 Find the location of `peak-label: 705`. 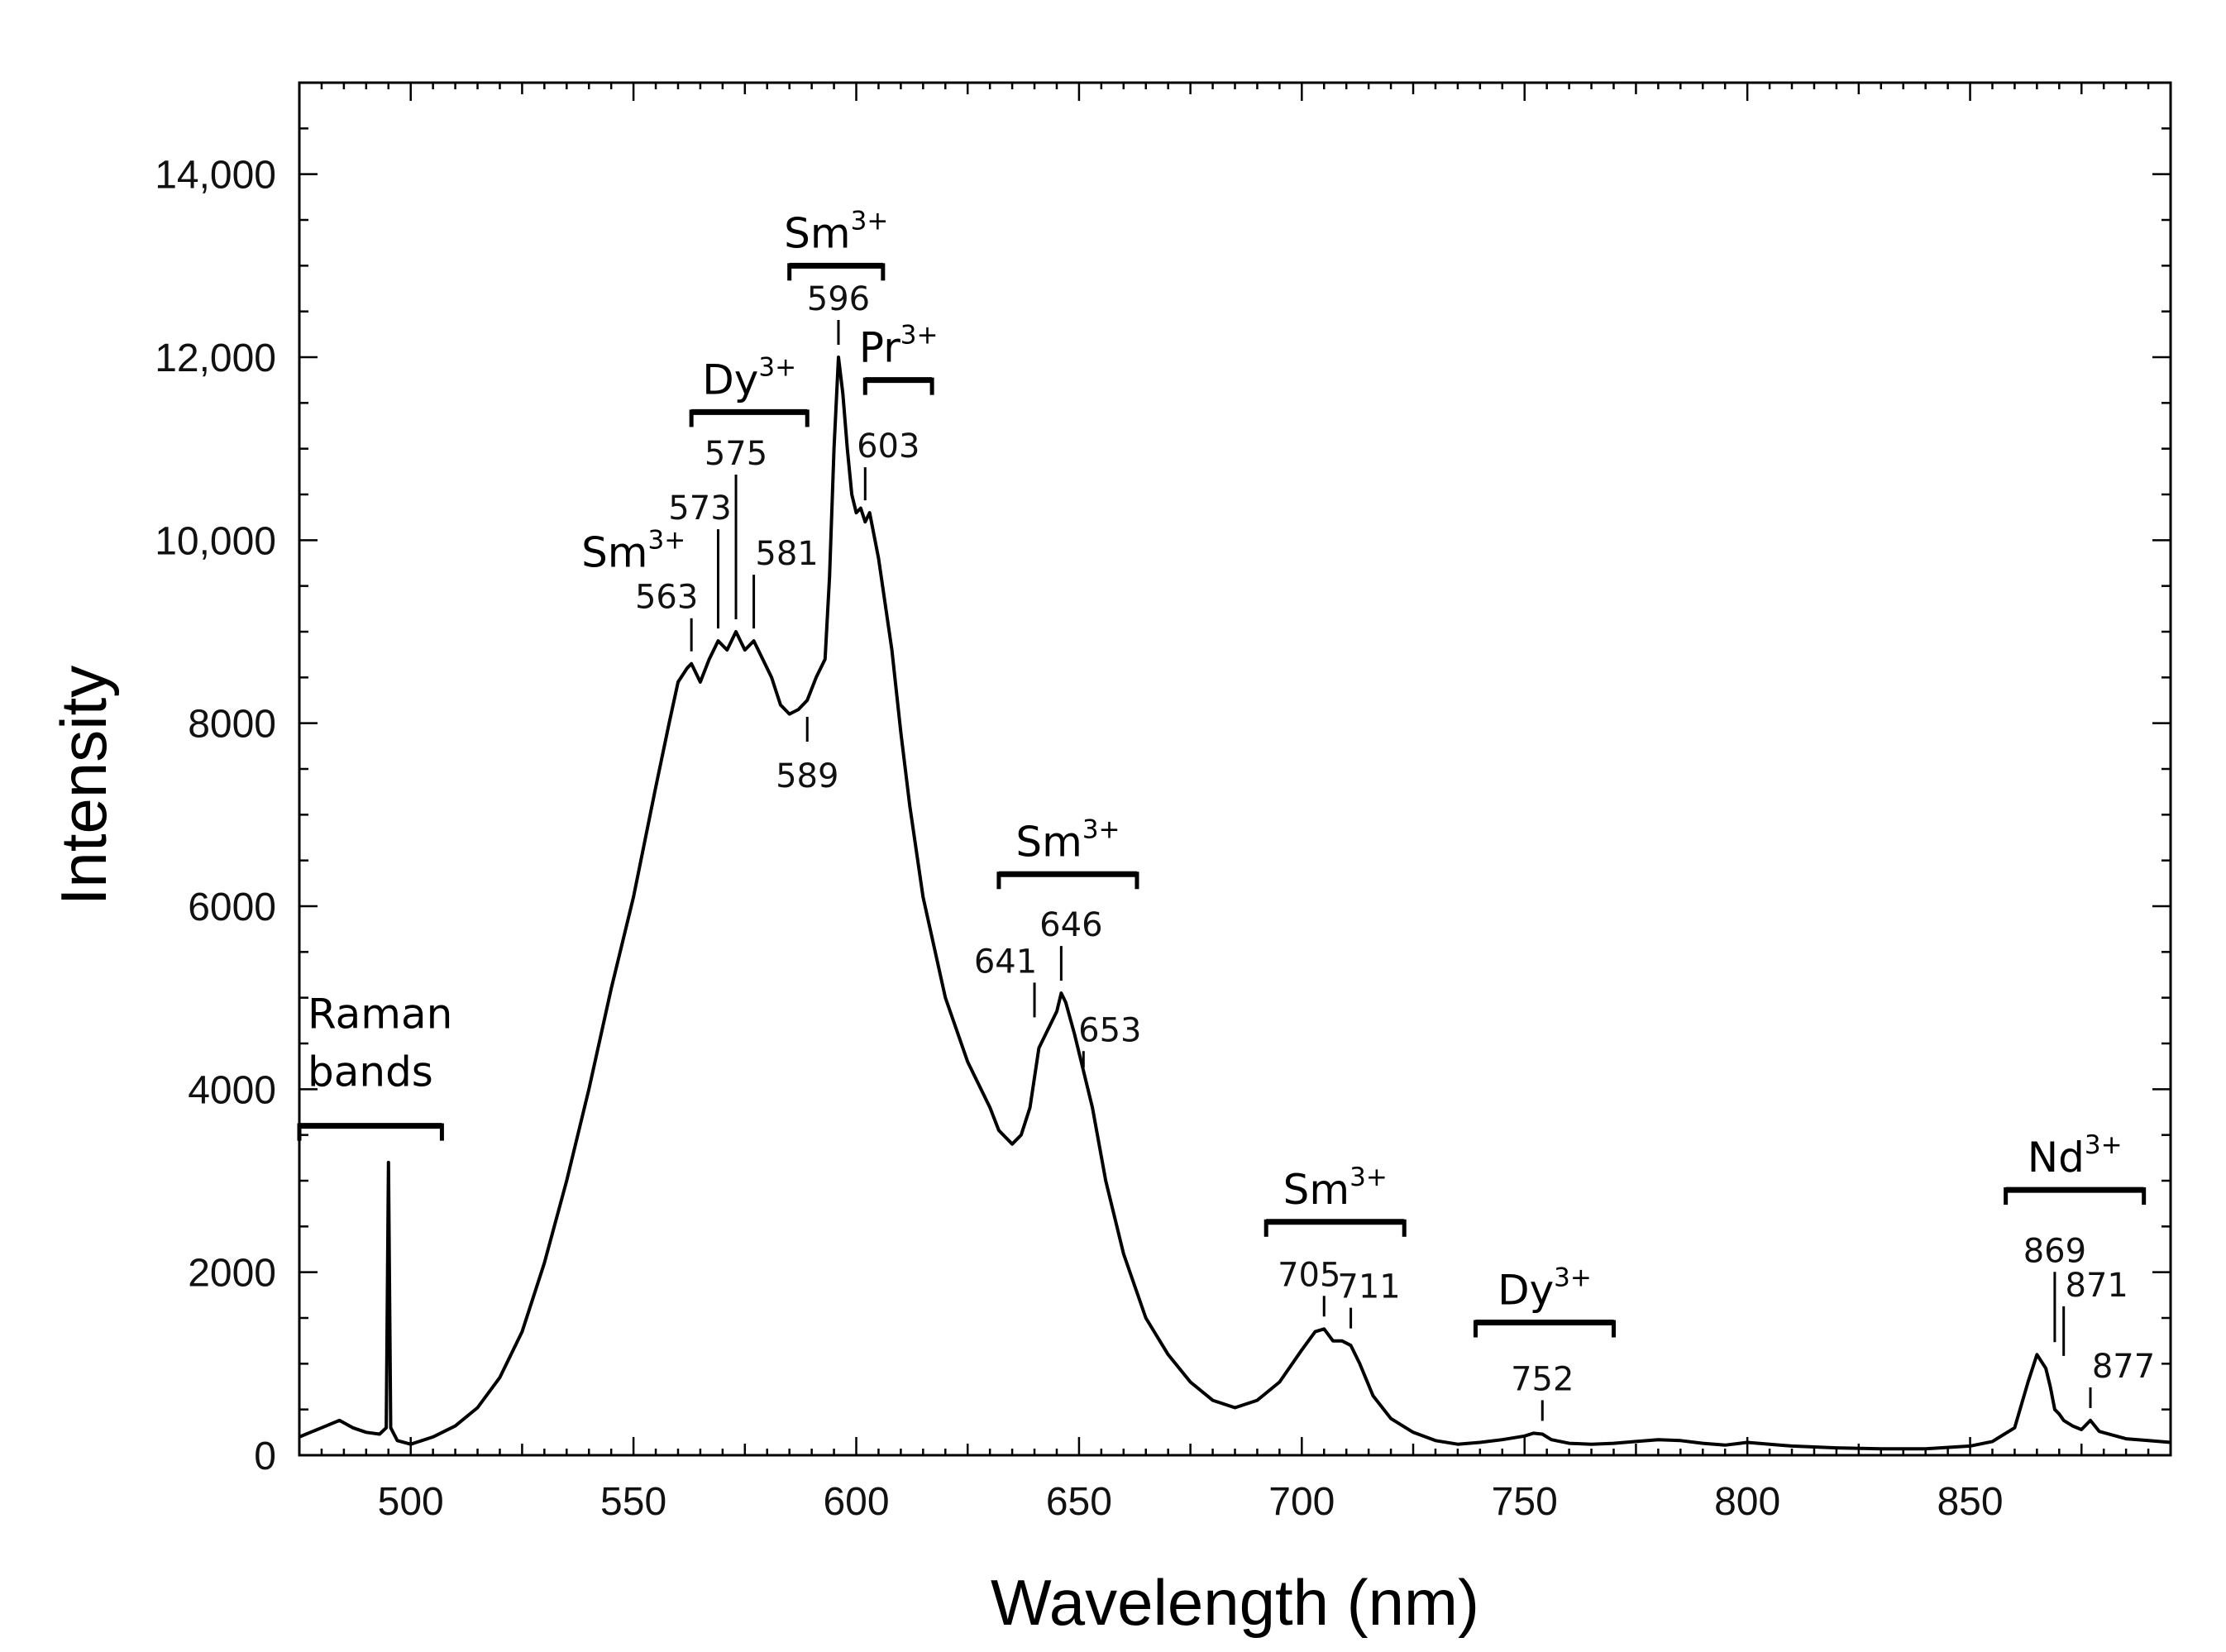

peak-label: 705 is located at coordinates (1309, 1275).